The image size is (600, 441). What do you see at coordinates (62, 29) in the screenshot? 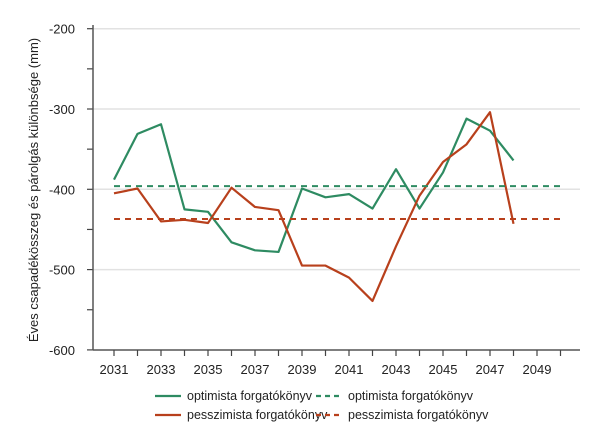
I see `y-tick-label: -200` at bounding box center [62, 29].